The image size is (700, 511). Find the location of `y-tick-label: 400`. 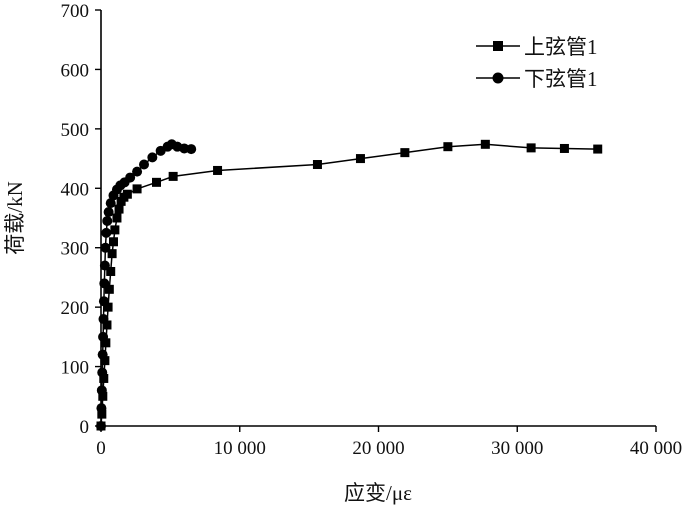

y-tick-label: 400 is located at coordinates (75, 189).